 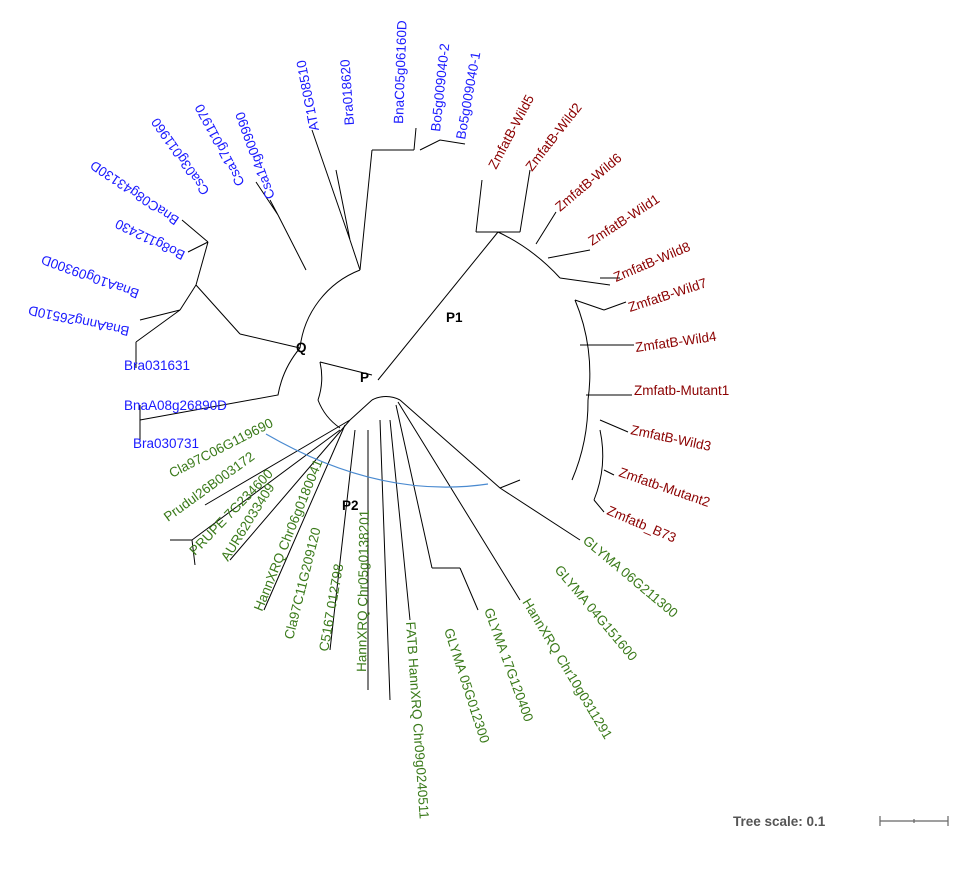 I want to click on leaf-label: GLYMA 05G012300, so click(x=466, y=685).